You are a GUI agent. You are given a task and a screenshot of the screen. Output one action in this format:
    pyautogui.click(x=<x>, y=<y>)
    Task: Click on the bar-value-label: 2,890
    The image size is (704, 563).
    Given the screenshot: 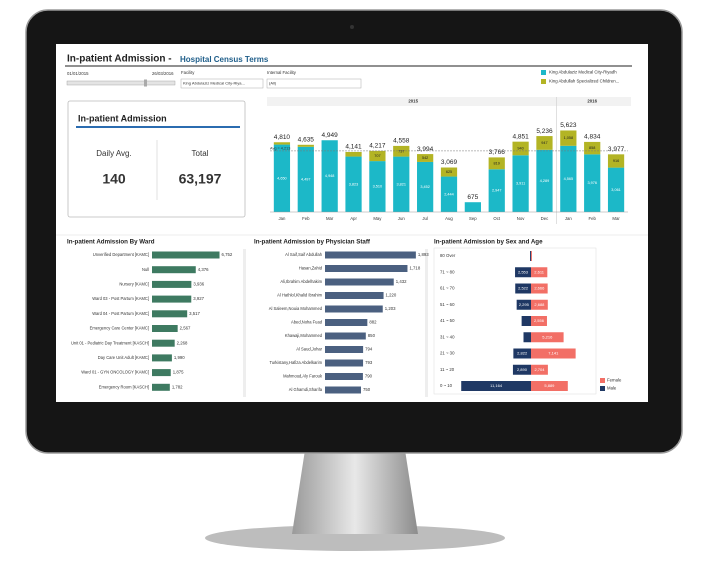 What is the action you would take?
    pyautogui.click(x=522, y=369)
    